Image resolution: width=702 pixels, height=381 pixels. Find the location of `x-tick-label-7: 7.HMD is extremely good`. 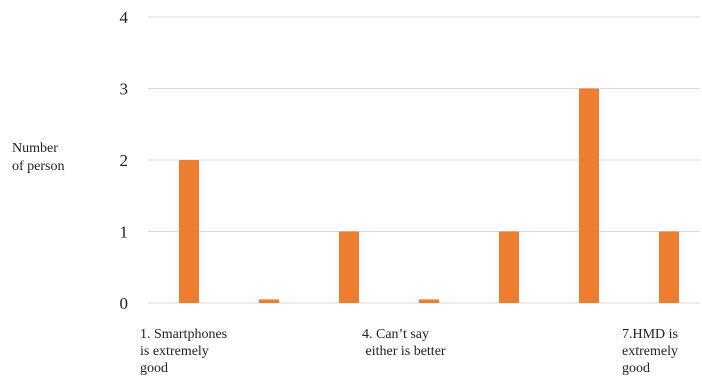

x-tick-label-7: 7.HMD is extremely good is located at coordinates (650, 351).